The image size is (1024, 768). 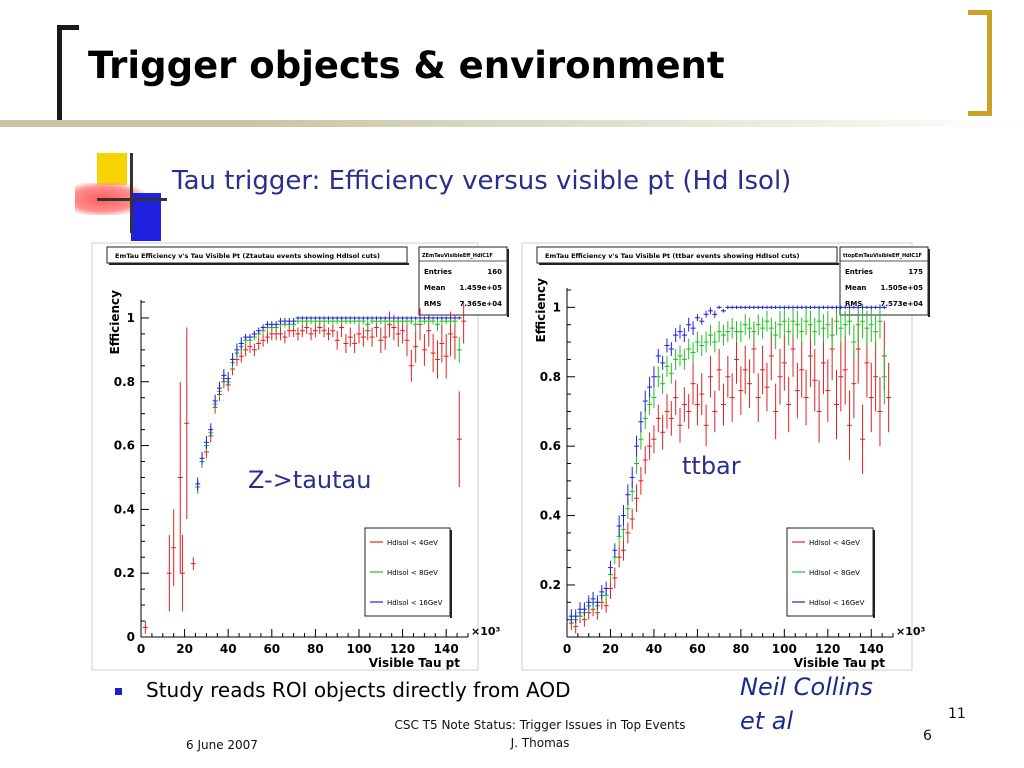 What do you see at coordinates (118, 691) in the screenshot?
I see `bullet-marker` at bounding box center [118, 691].